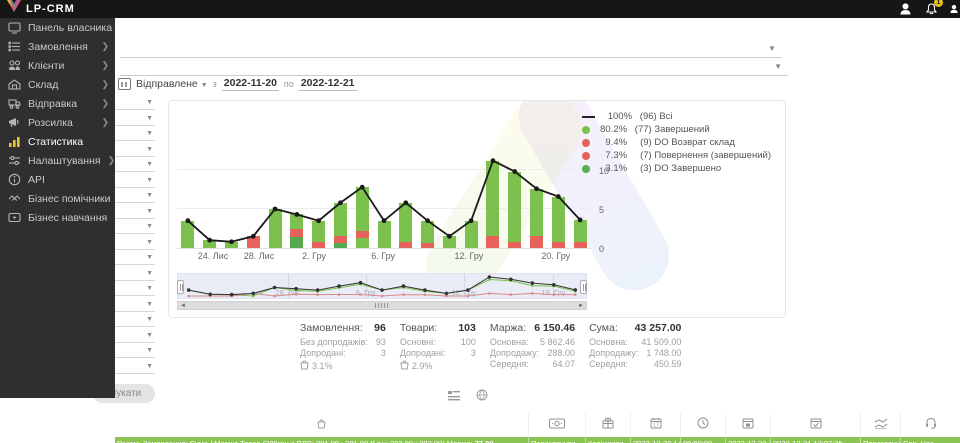  I want to click on date-to-input: 2022-12-21, so click(327, 84).